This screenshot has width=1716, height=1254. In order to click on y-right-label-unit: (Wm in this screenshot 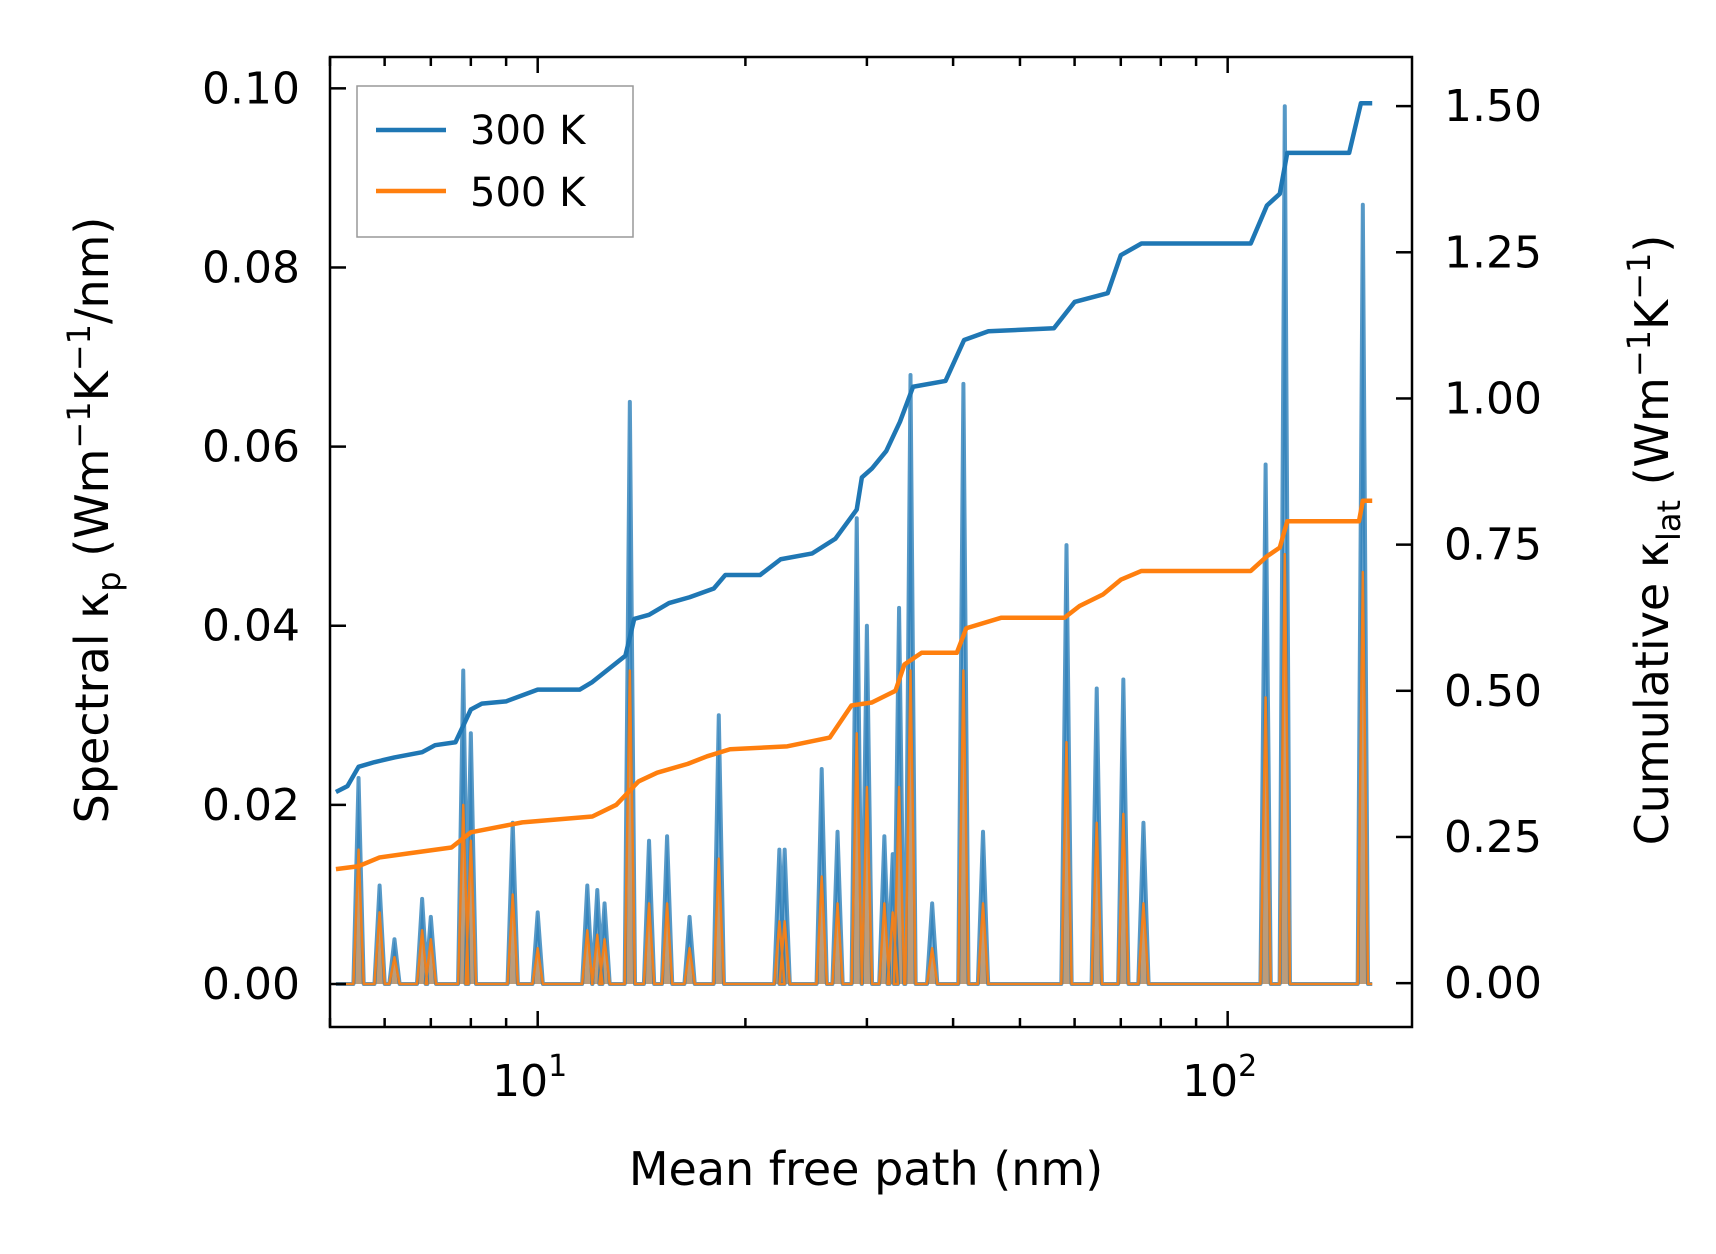, I will do `click(1652, 438)`.